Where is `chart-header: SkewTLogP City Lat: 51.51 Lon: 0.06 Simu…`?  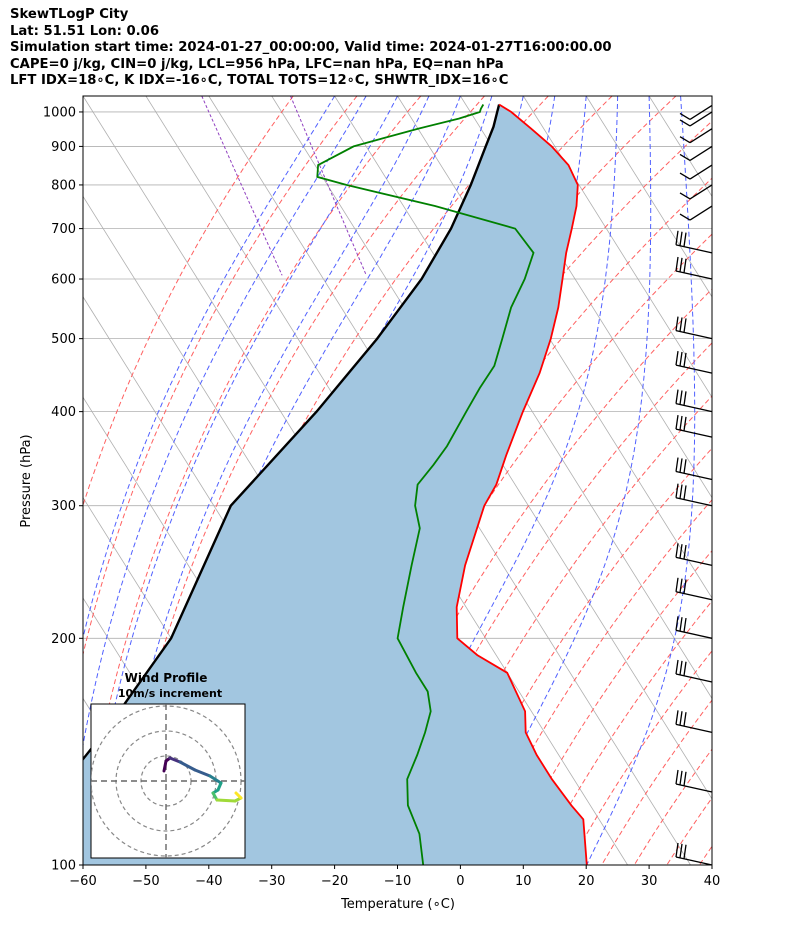 chart-header: SkewTLogP City Lat: 51.51 Lon: 0.06 Simu… is located at coordinates (400, 48).